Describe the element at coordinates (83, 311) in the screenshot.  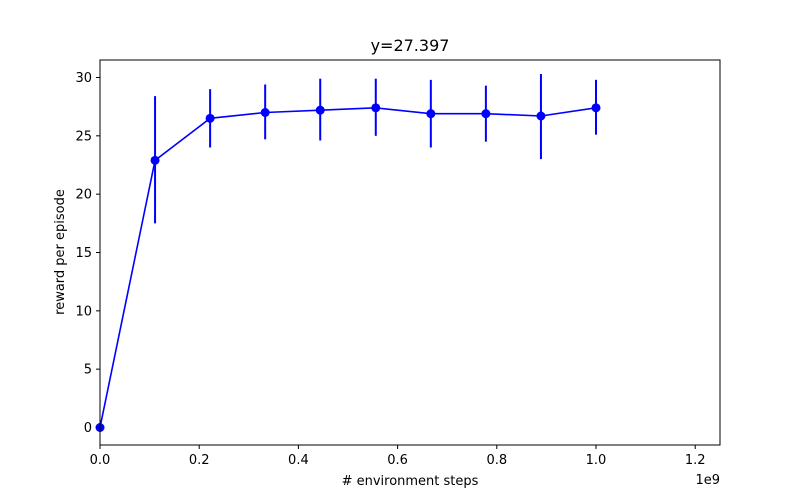
I see `y-tick-label: 10` at that location.